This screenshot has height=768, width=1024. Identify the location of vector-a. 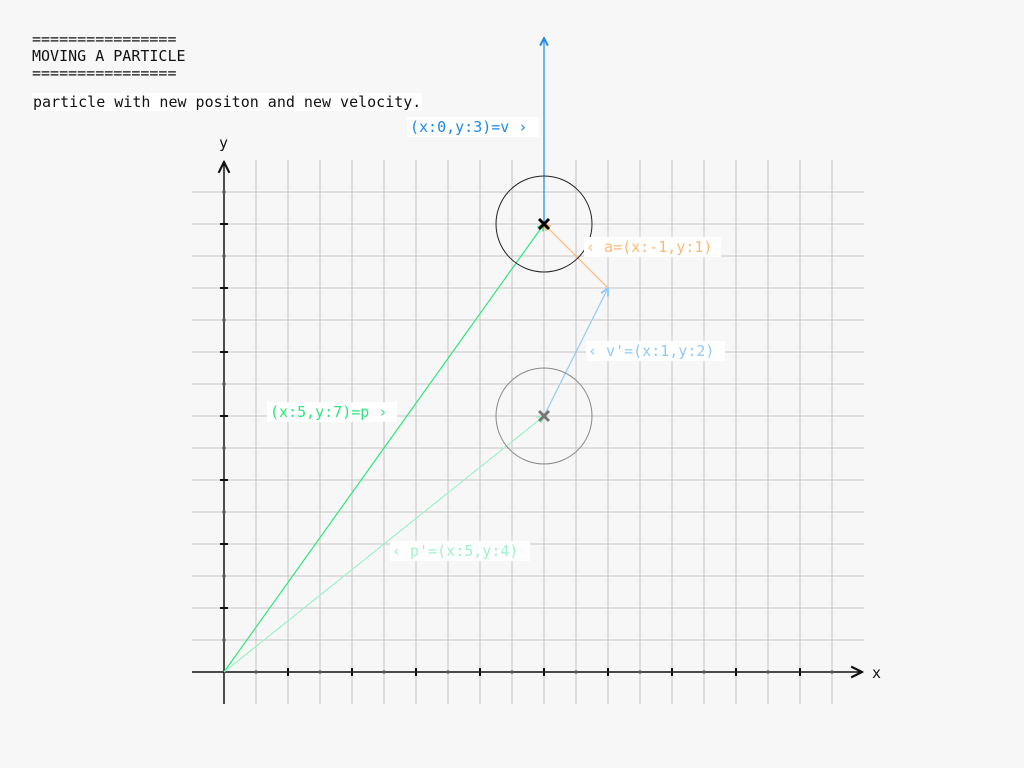
(576, 256).